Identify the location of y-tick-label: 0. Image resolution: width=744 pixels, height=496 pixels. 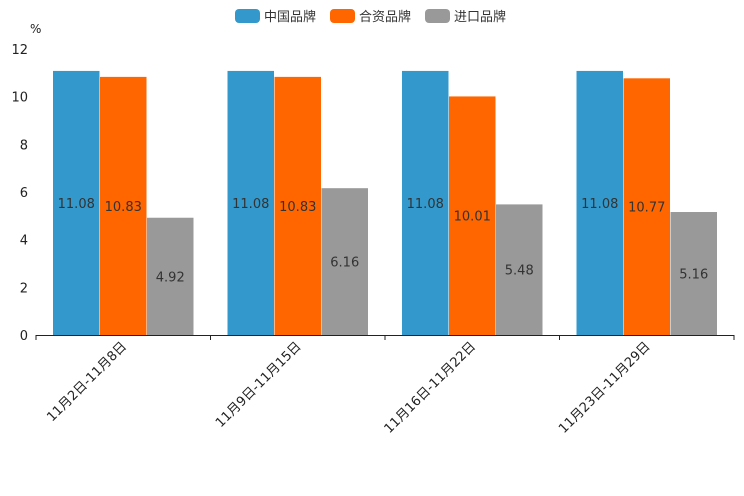
(24, 336).